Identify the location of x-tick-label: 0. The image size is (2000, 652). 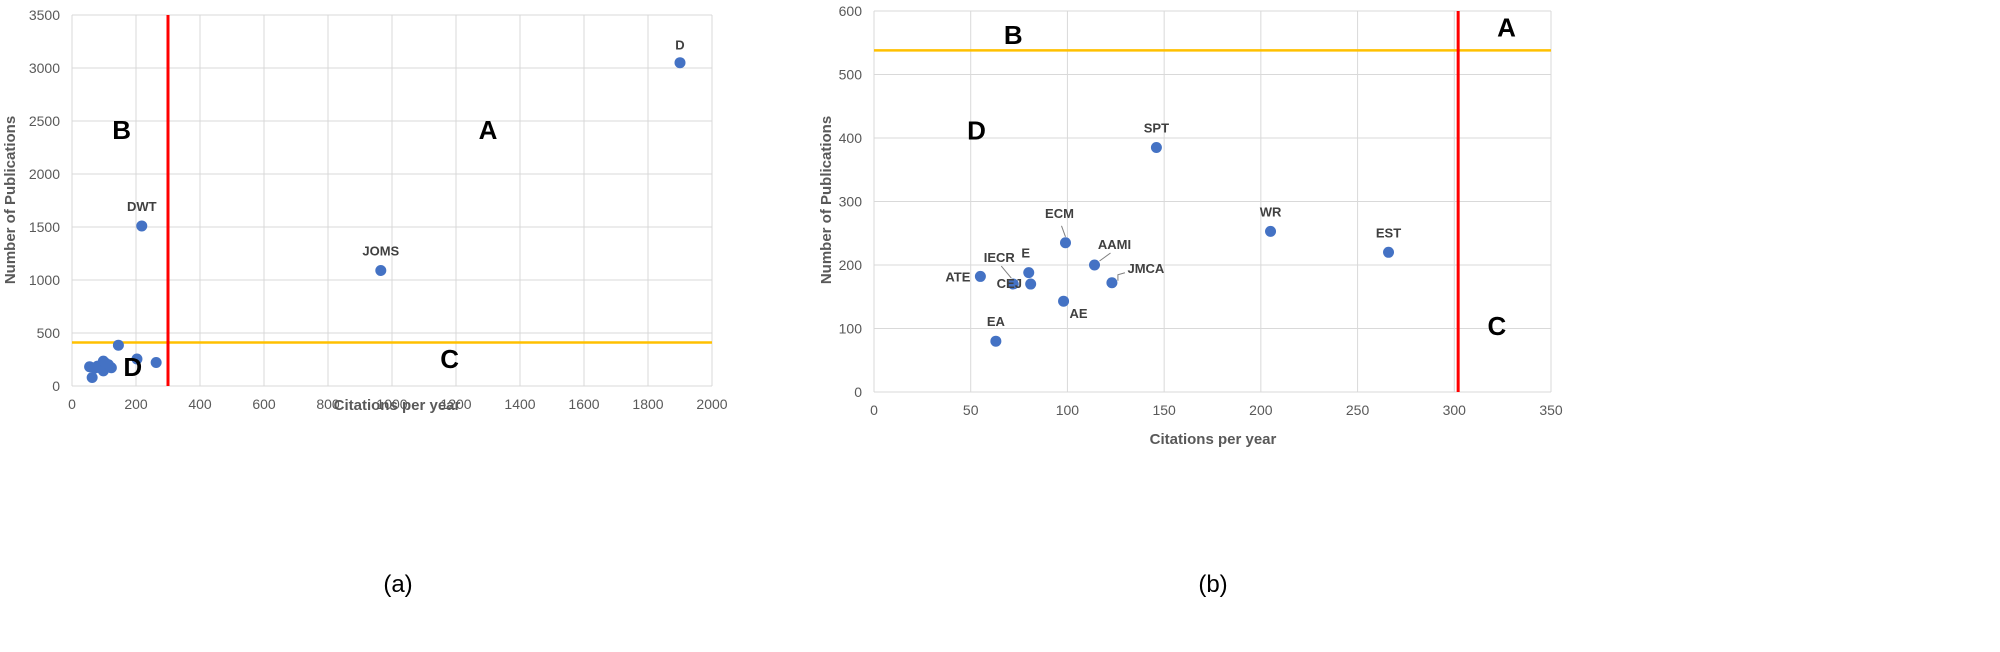
(72, 404).